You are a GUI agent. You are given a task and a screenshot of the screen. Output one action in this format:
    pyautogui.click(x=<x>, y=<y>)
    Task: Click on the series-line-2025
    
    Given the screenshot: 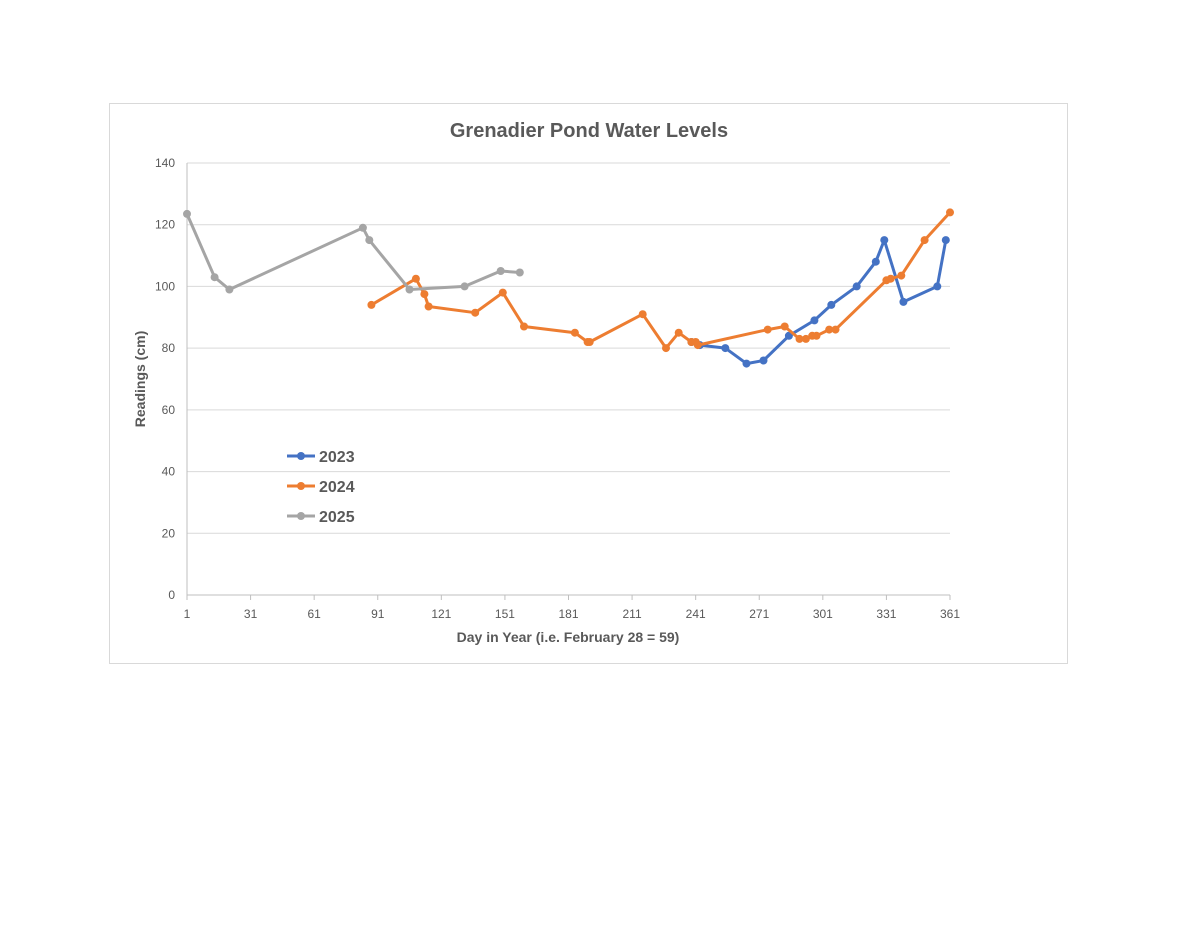 What is the action you would take?
    pyautogui.click(x=353, y=251)
    